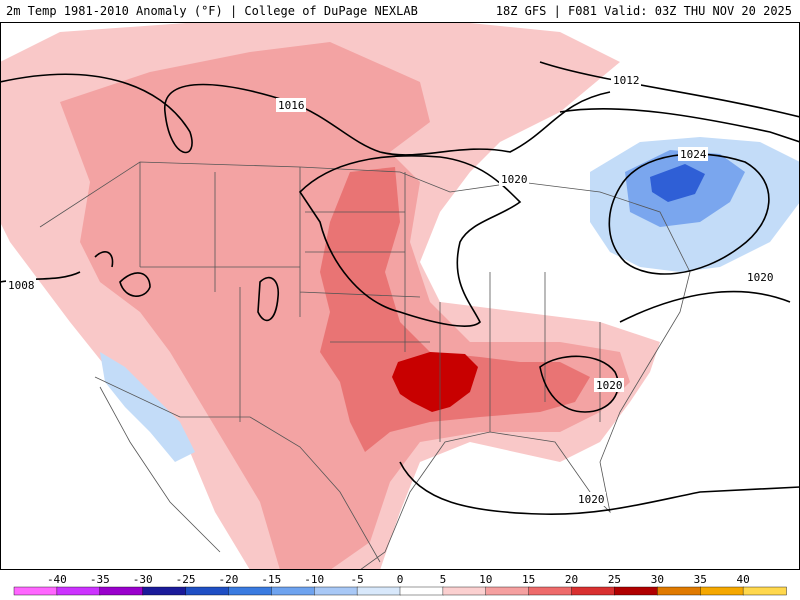 The width and height of the screenshot is (800, 600). Describe the element at coordinates (57, 579) in the screenshot. I see `colorbar-tick-label: -40` at that location.